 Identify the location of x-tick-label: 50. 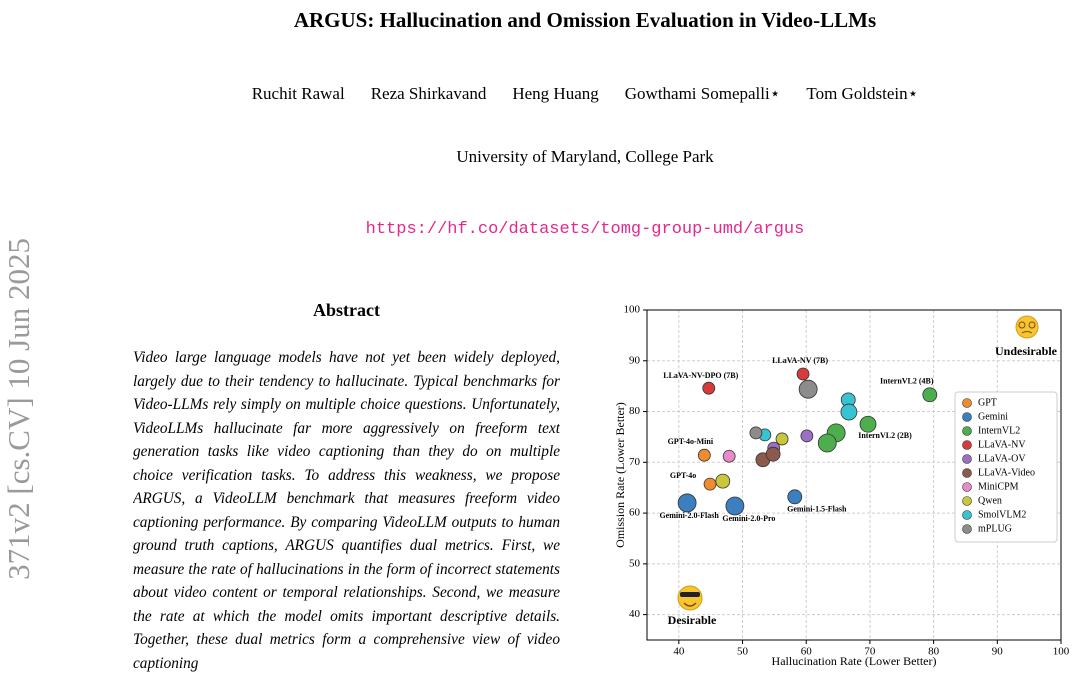
(743, 652).